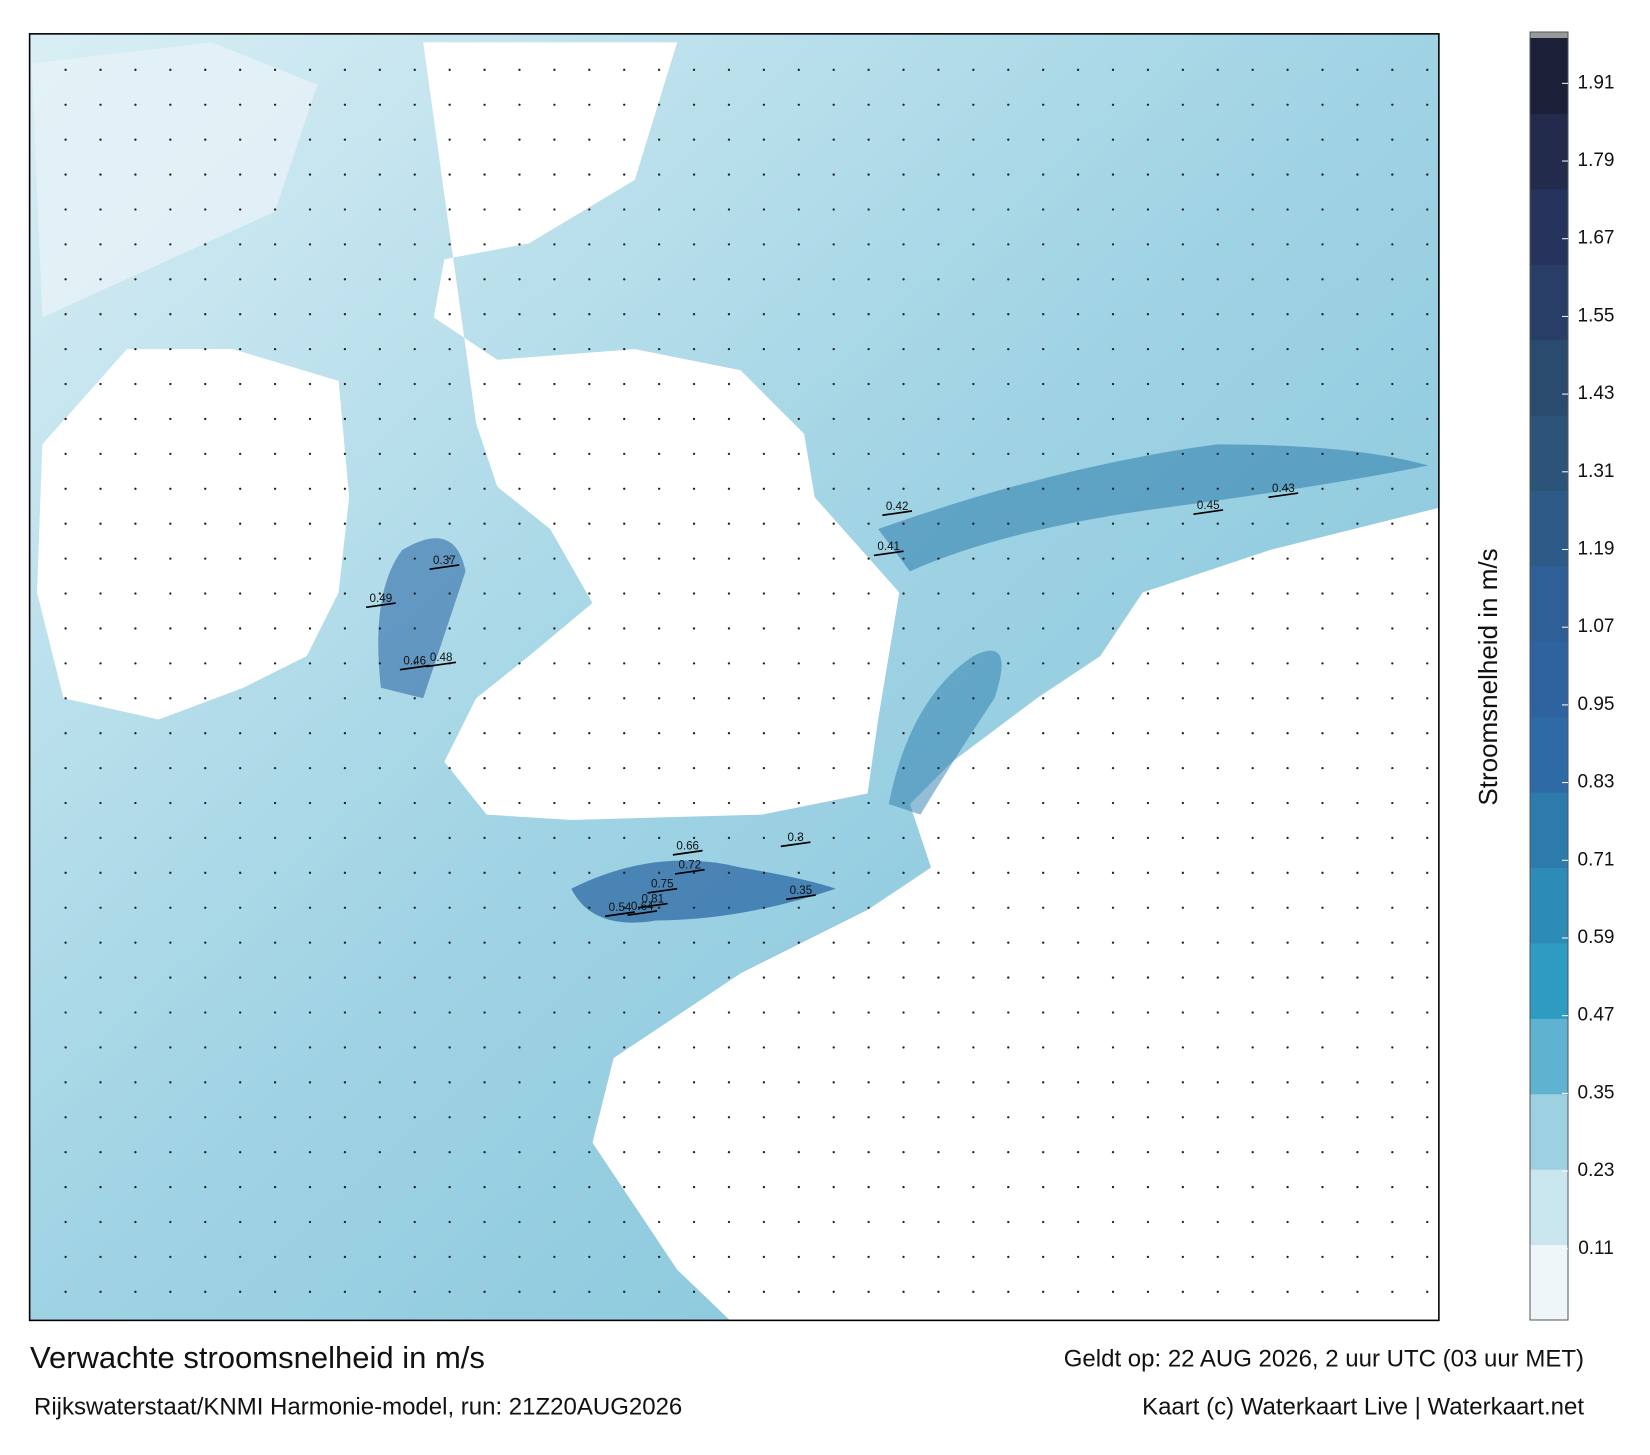 The height and width of the screenshot is (1455, 1650). Describe the element at coordinates (1596, 1248) in the screenshot. I see `colorbar-tick-label: 0.11` at that location.